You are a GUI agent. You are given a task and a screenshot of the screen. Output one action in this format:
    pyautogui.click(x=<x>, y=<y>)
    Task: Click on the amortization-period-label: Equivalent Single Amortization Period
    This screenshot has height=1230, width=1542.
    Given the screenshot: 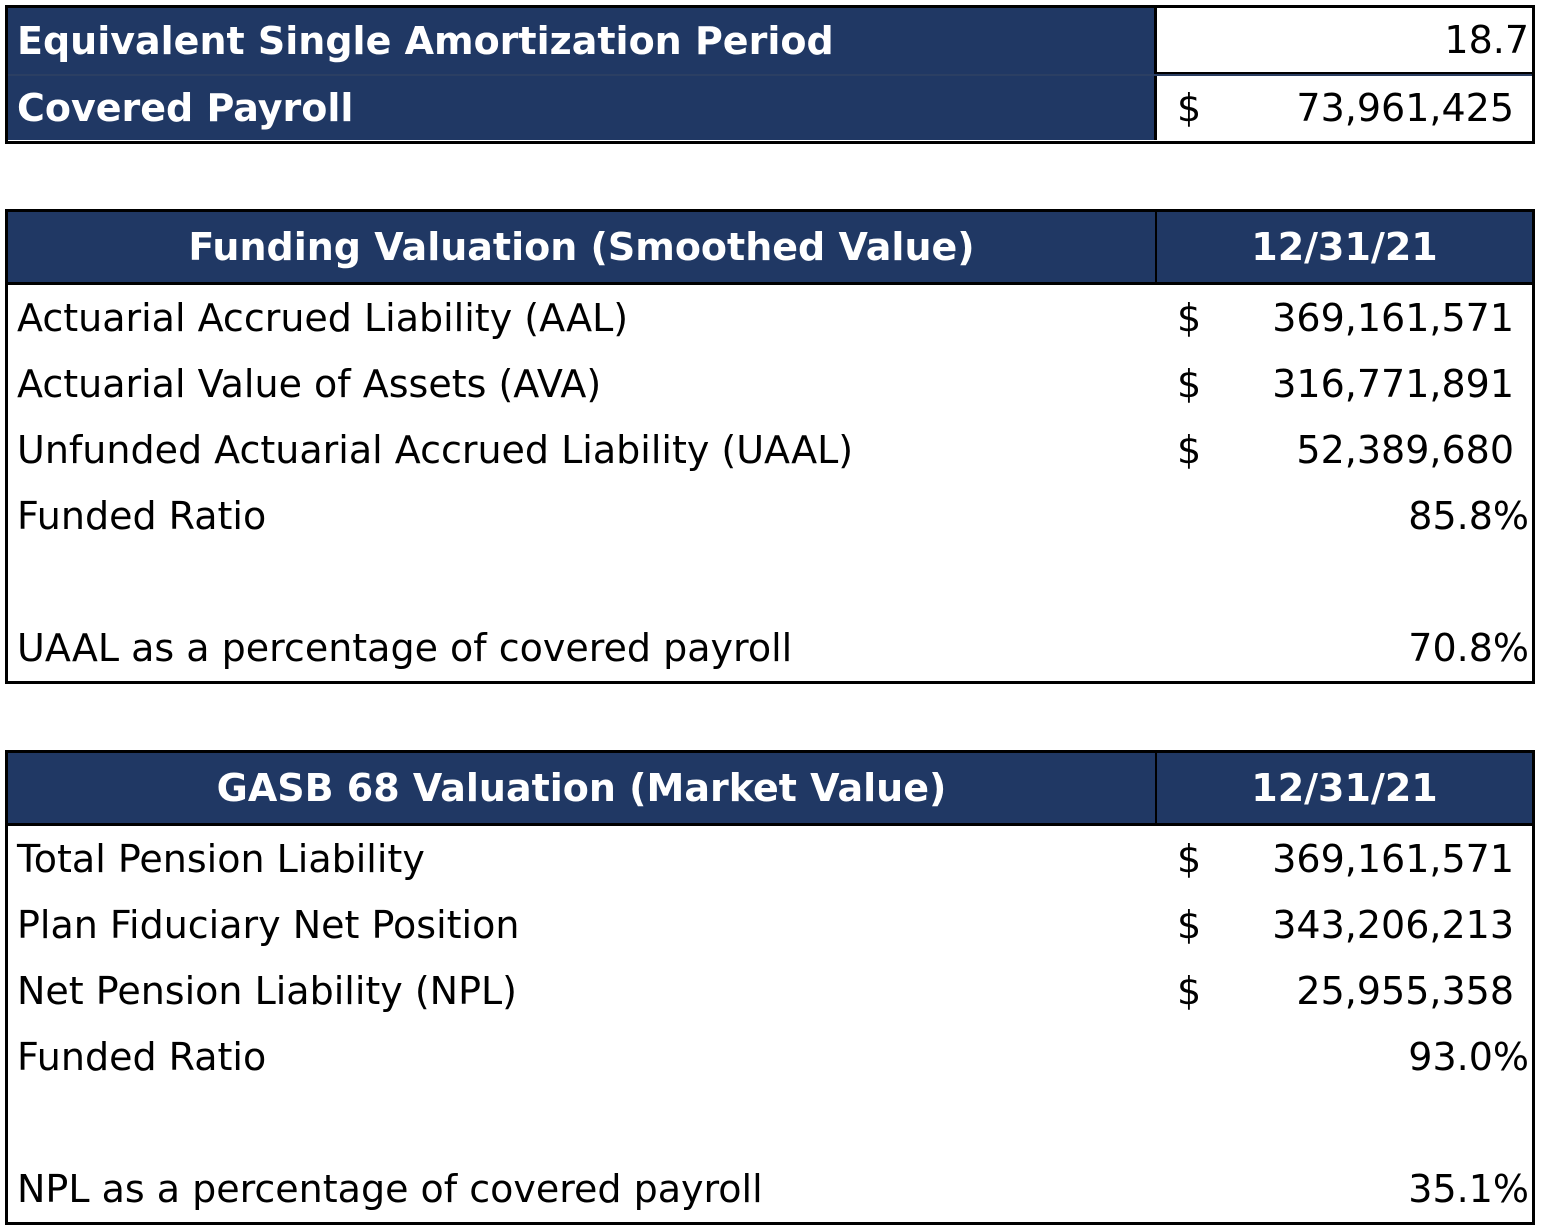 What is the action you would take?
    pyautogui.click(x=582, y=41)
    